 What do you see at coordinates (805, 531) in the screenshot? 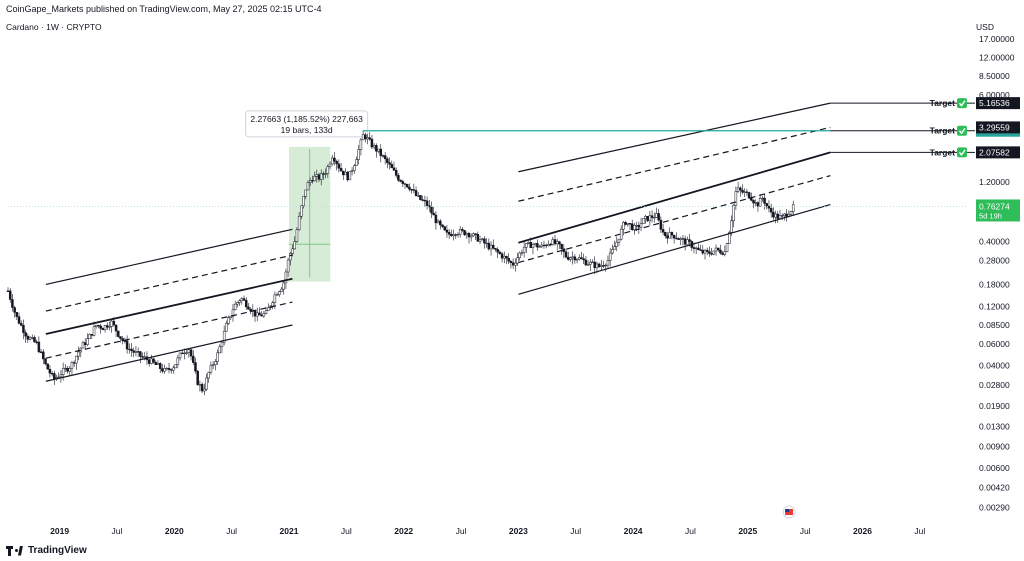
I see `x-tick-label: Jul` at bounding box center [805, 531].